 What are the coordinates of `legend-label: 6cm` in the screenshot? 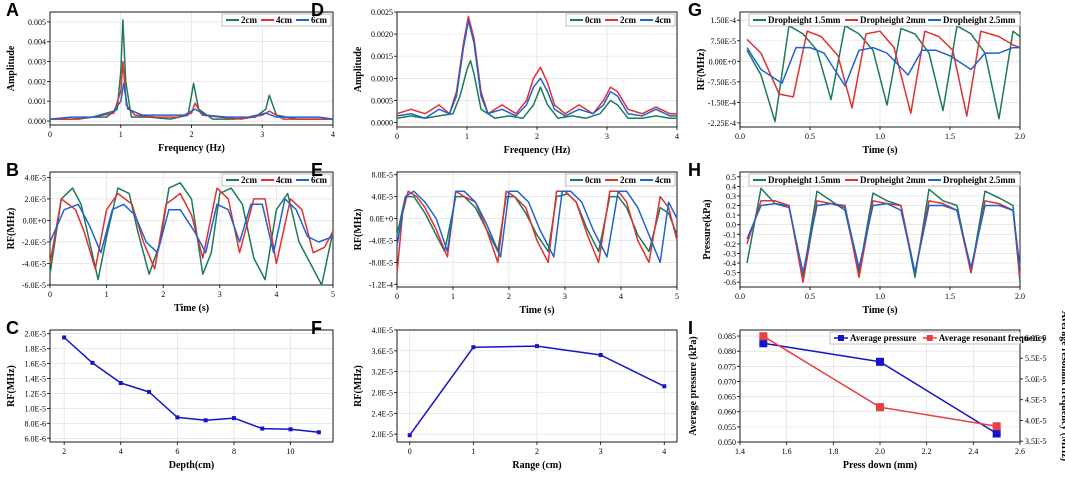 It's located at (319, 20).